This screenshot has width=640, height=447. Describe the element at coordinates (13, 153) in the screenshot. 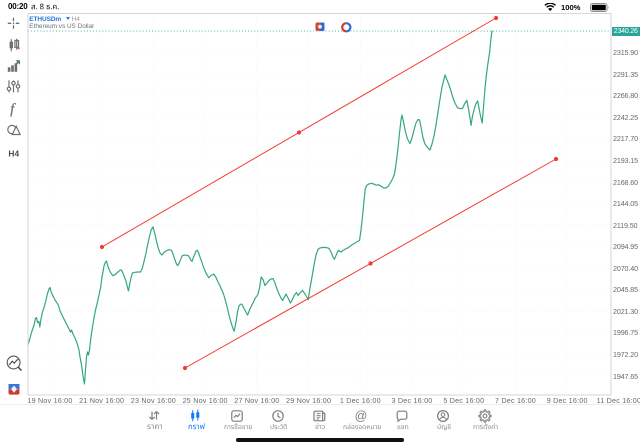

I see `svg-text: H4` at that location.